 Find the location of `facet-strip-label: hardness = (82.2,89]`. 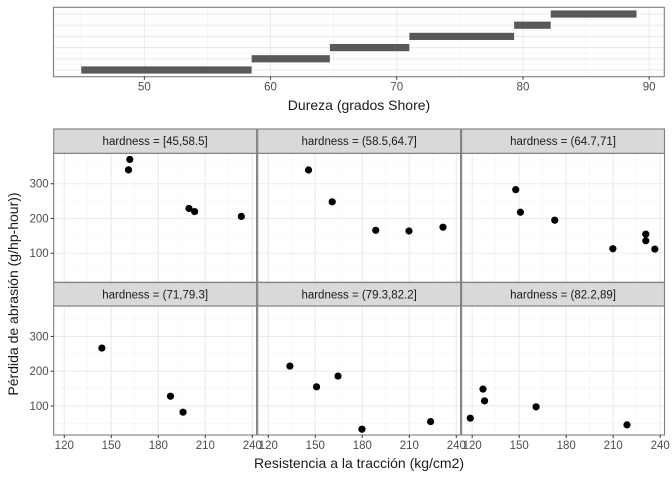

facet-strip-label: hardness = (82.2,89] is located at coordinates (563, 295).